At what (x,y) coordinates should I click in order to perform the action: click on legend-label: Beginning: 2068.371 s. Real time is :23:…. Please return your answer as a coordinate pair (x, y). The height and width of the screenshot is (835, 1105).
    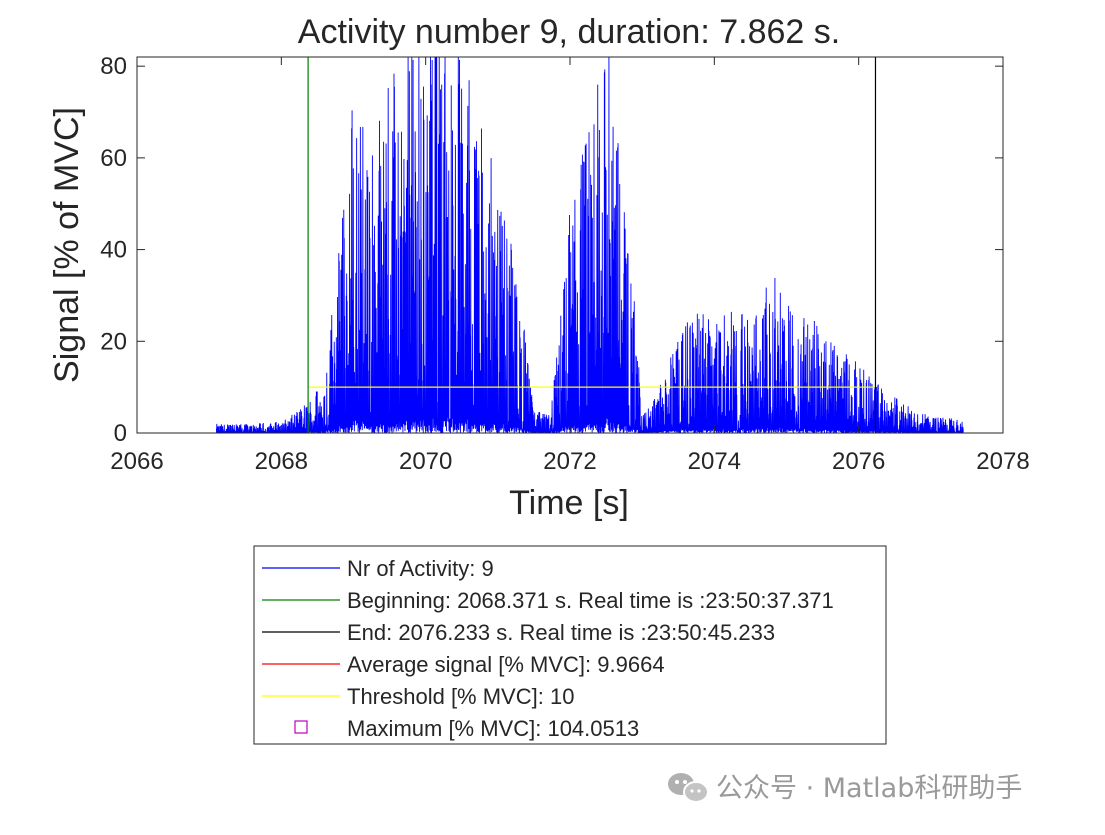
    Looking at the image, I should click on (590, 600).